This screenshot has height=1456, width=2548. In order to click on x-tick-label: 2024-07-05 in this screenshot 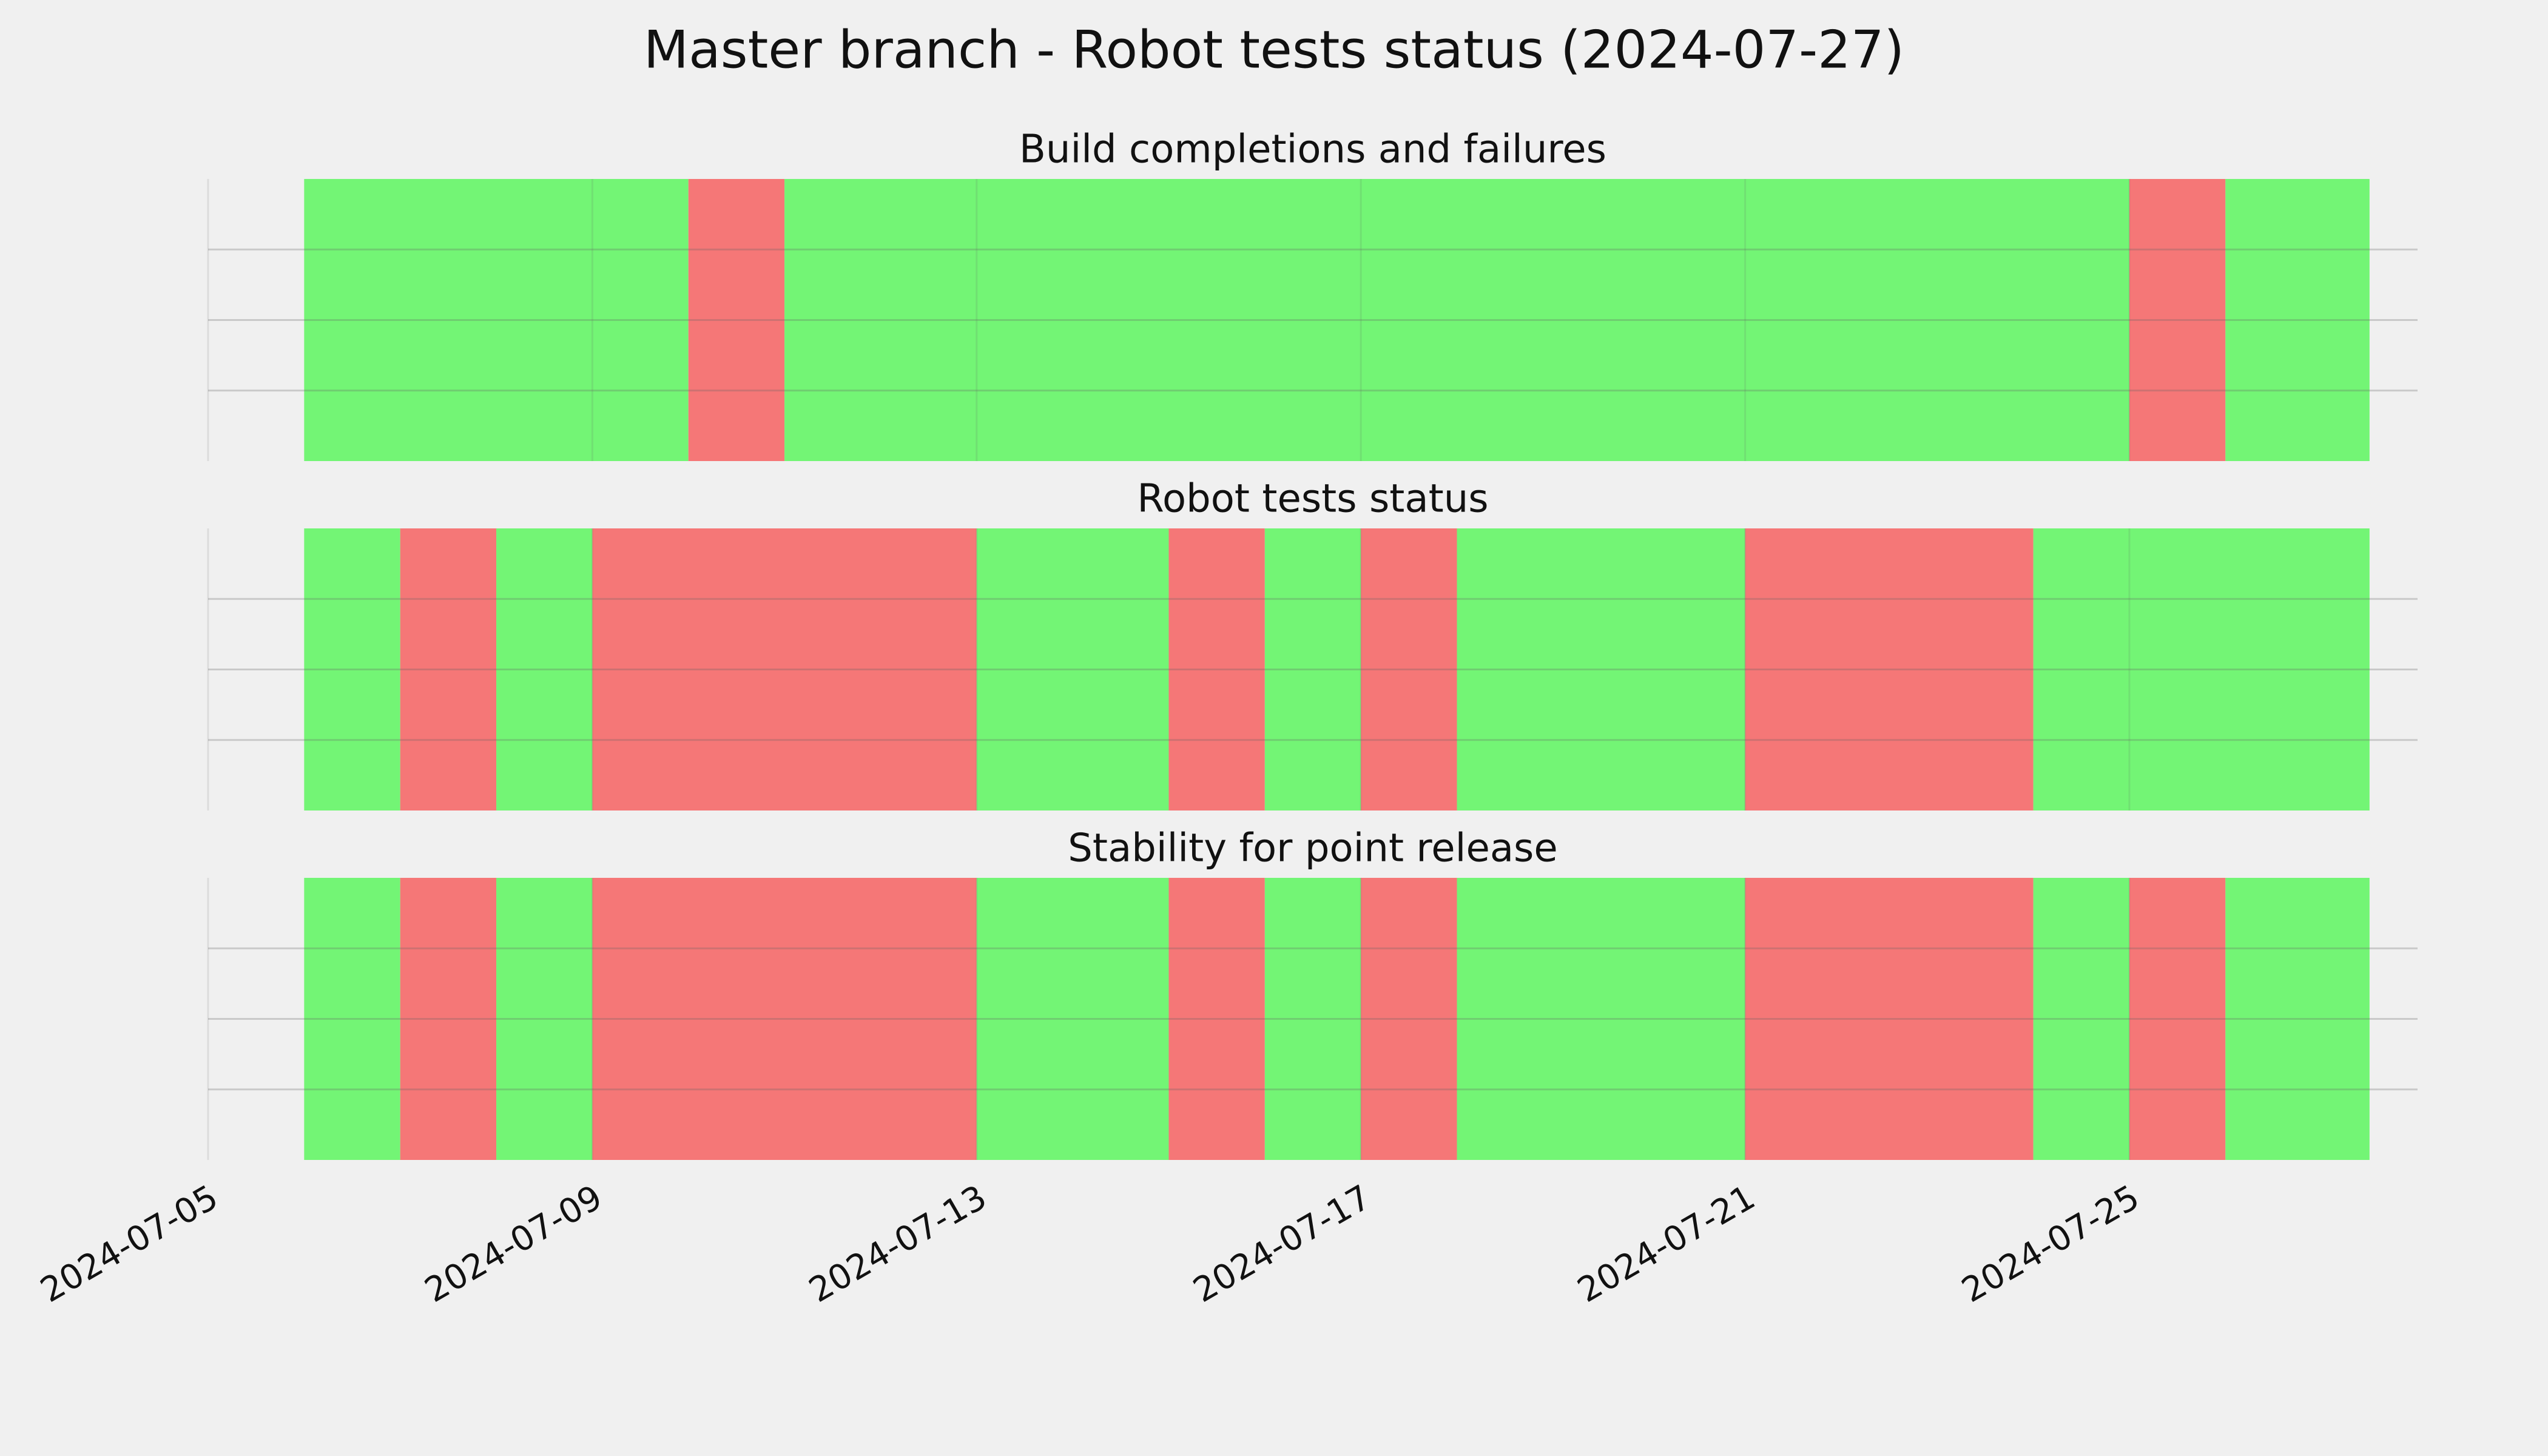, I will do `click(129, 1244)`.